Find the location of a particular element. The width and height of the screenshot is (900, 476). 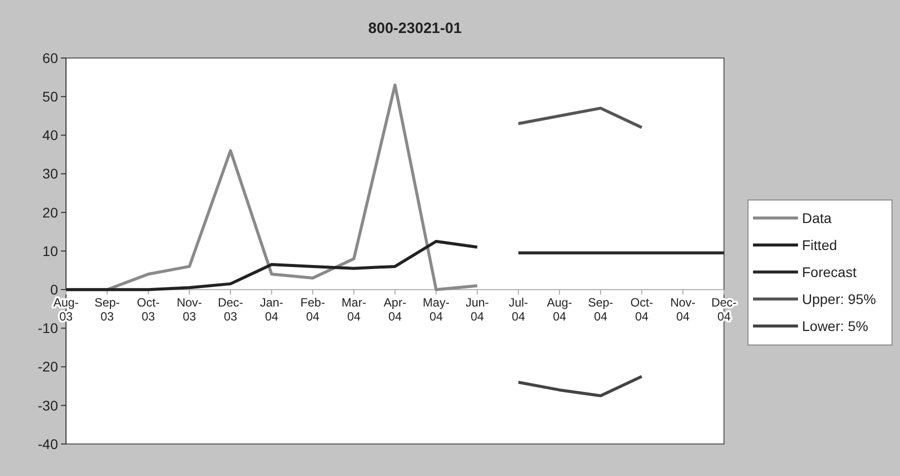

x-tick-label: Dec-03 is located at coordinates (231, 310).